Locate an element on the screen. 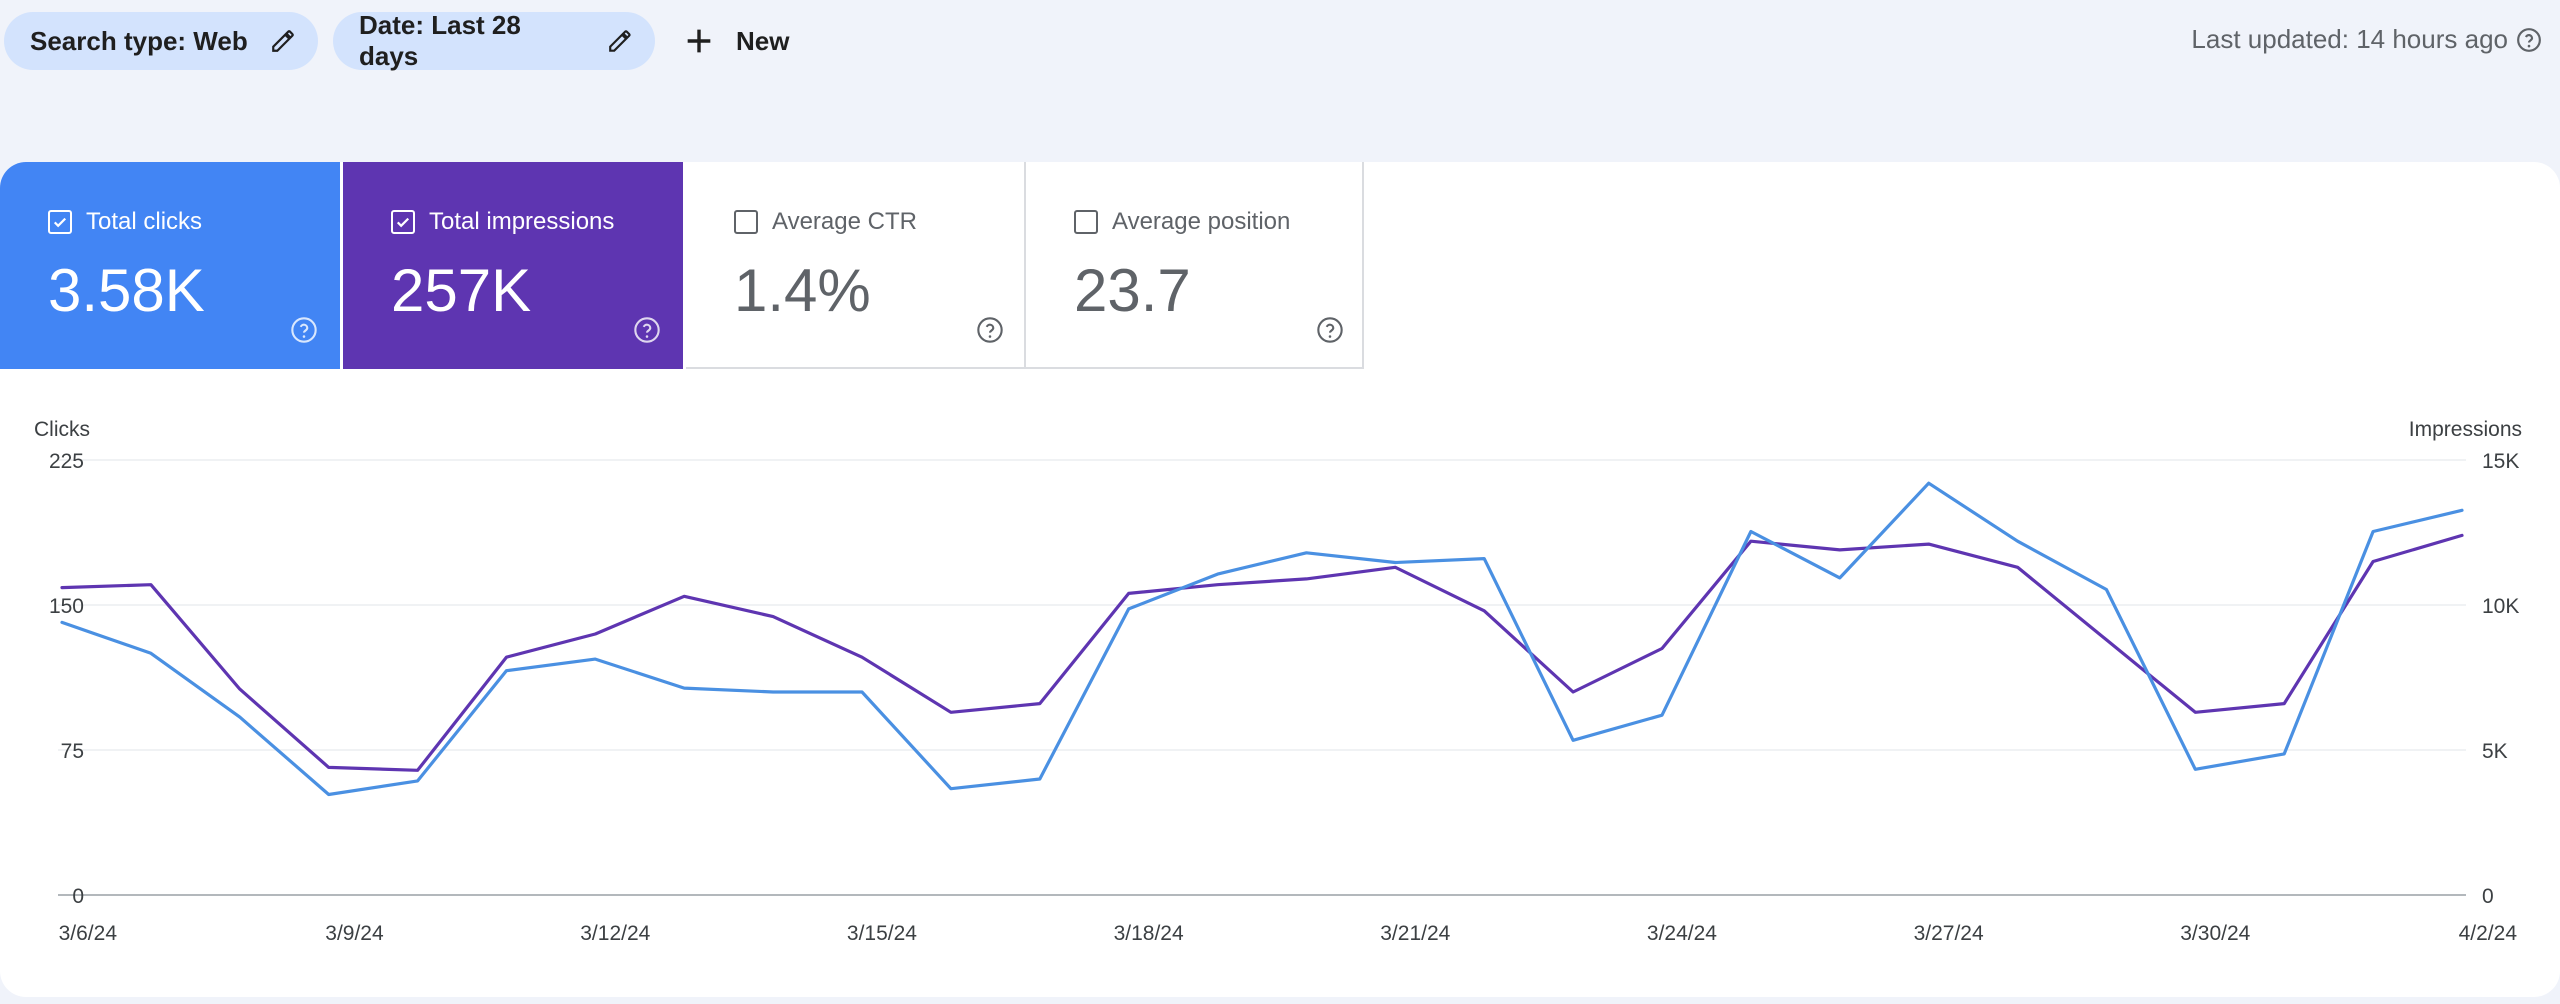 Image resolution: width=2560 pixels, height=1004 pixels. metric-total-impressions: Total impressions 257K is located at coordinates (513, 265).